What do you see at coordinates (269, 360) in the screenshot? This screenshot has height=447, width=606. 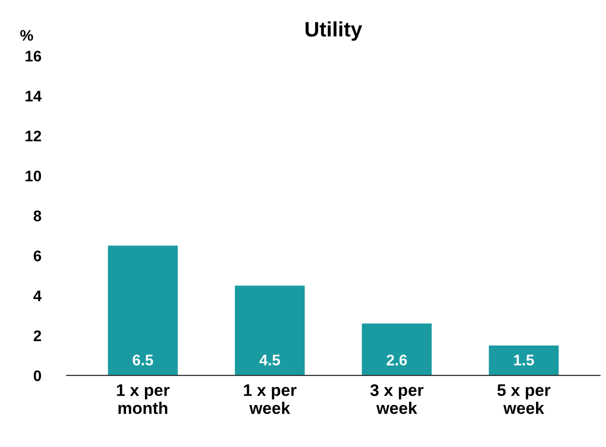 I see `data-label: 4.5` at bounding box center [269, 360].